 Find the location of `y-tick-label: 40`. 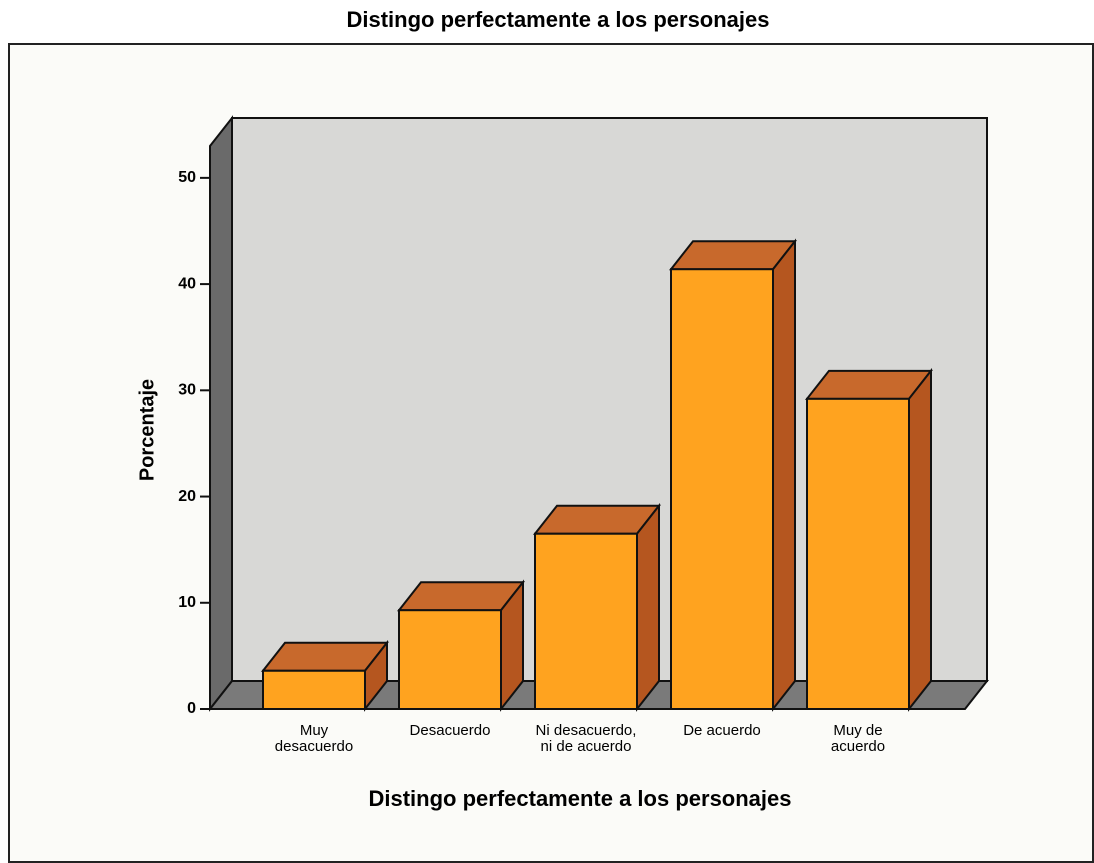

y-tick-label: 40 is located at coordinates (187, 283).